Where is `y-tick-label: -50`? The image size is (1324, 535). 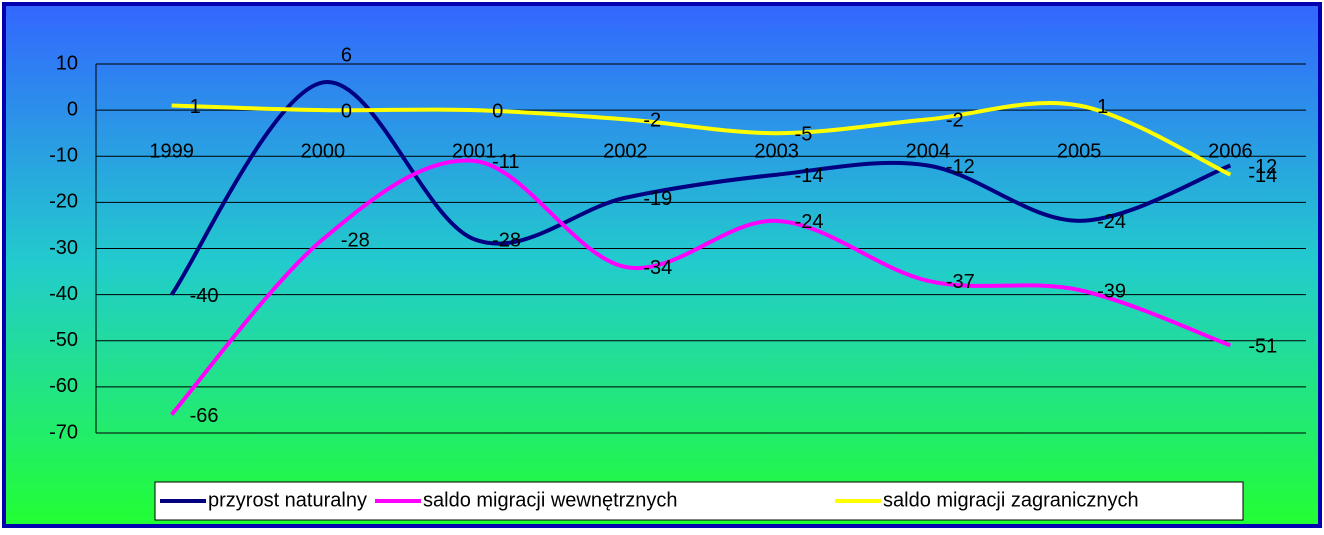 y-tick-label: -50 is located at coordinates (63, 340).